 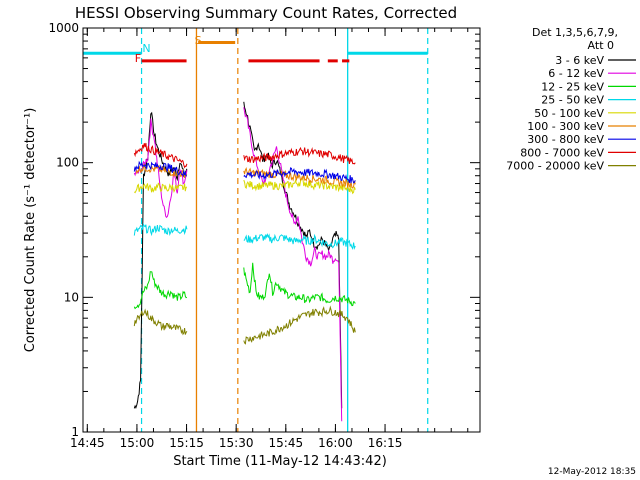 What do you see at coordinates (572, 86) in the screenshot?
I see `legend-entry-label: 12 - 25 keV` at bounding box center [572, 86].